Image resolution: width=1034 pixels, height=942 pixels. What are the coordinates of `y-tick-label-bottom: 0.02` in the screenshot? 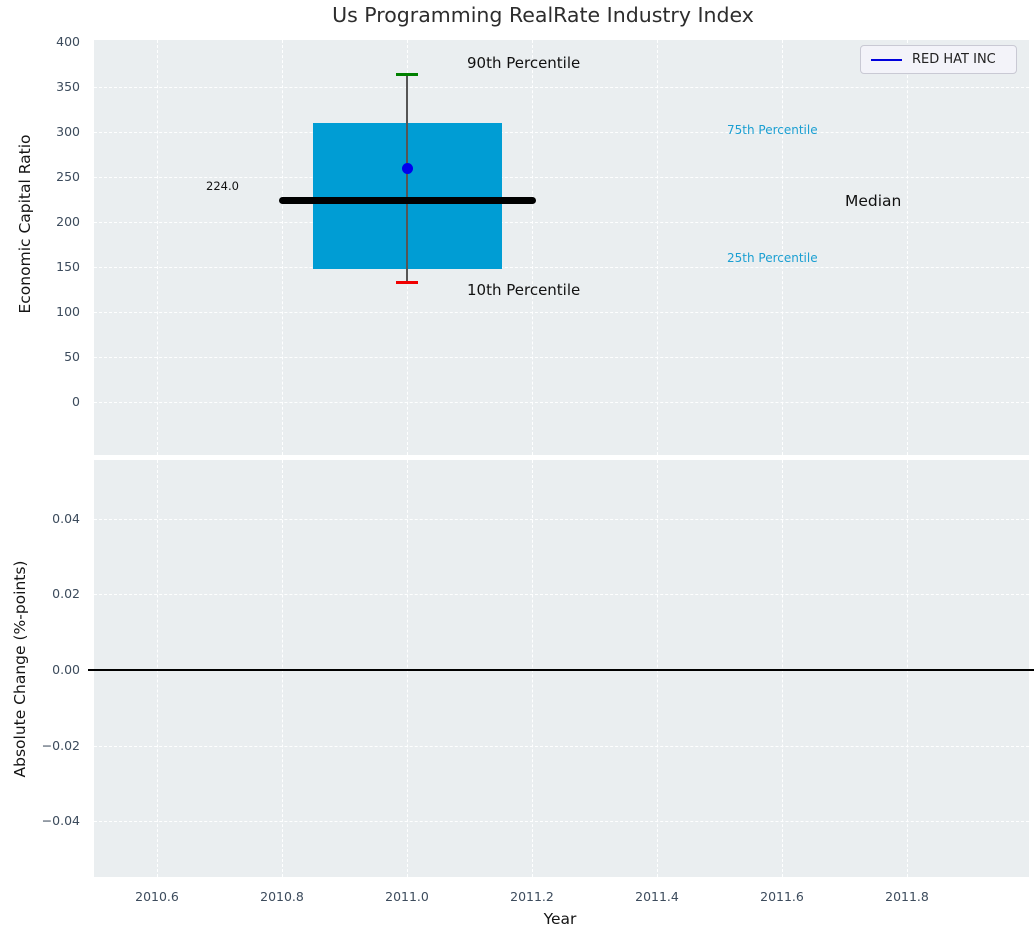 It's located at (66, 594).